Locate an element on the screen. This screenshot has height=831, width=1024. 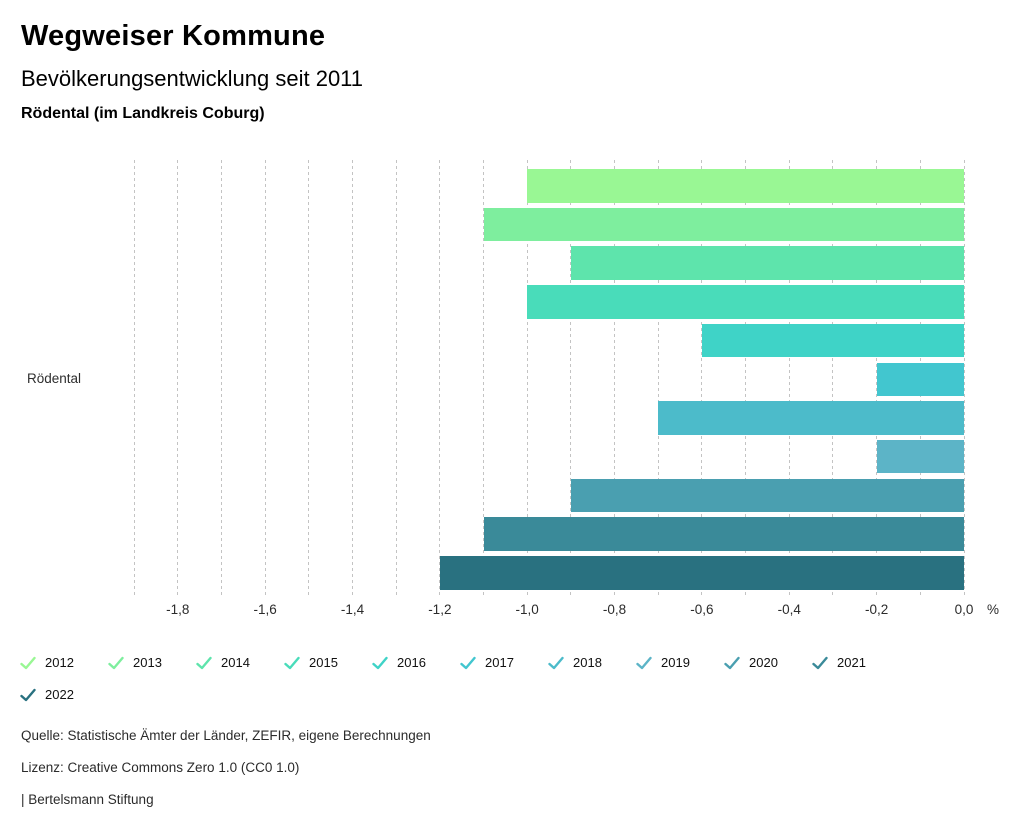
x-tick-label: -1,6 is located at coordinates (265, 609).